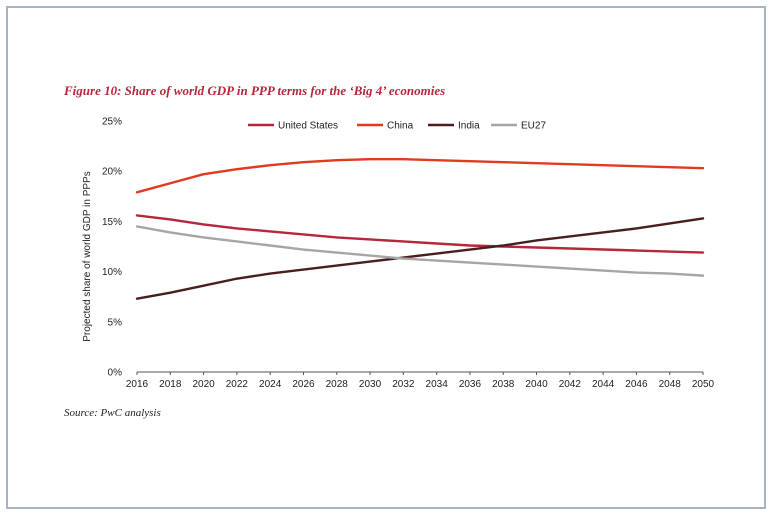  Describe the element at coordinates (237, 384) in the screenshot. I see `x-tick-label: 2022` at that location.